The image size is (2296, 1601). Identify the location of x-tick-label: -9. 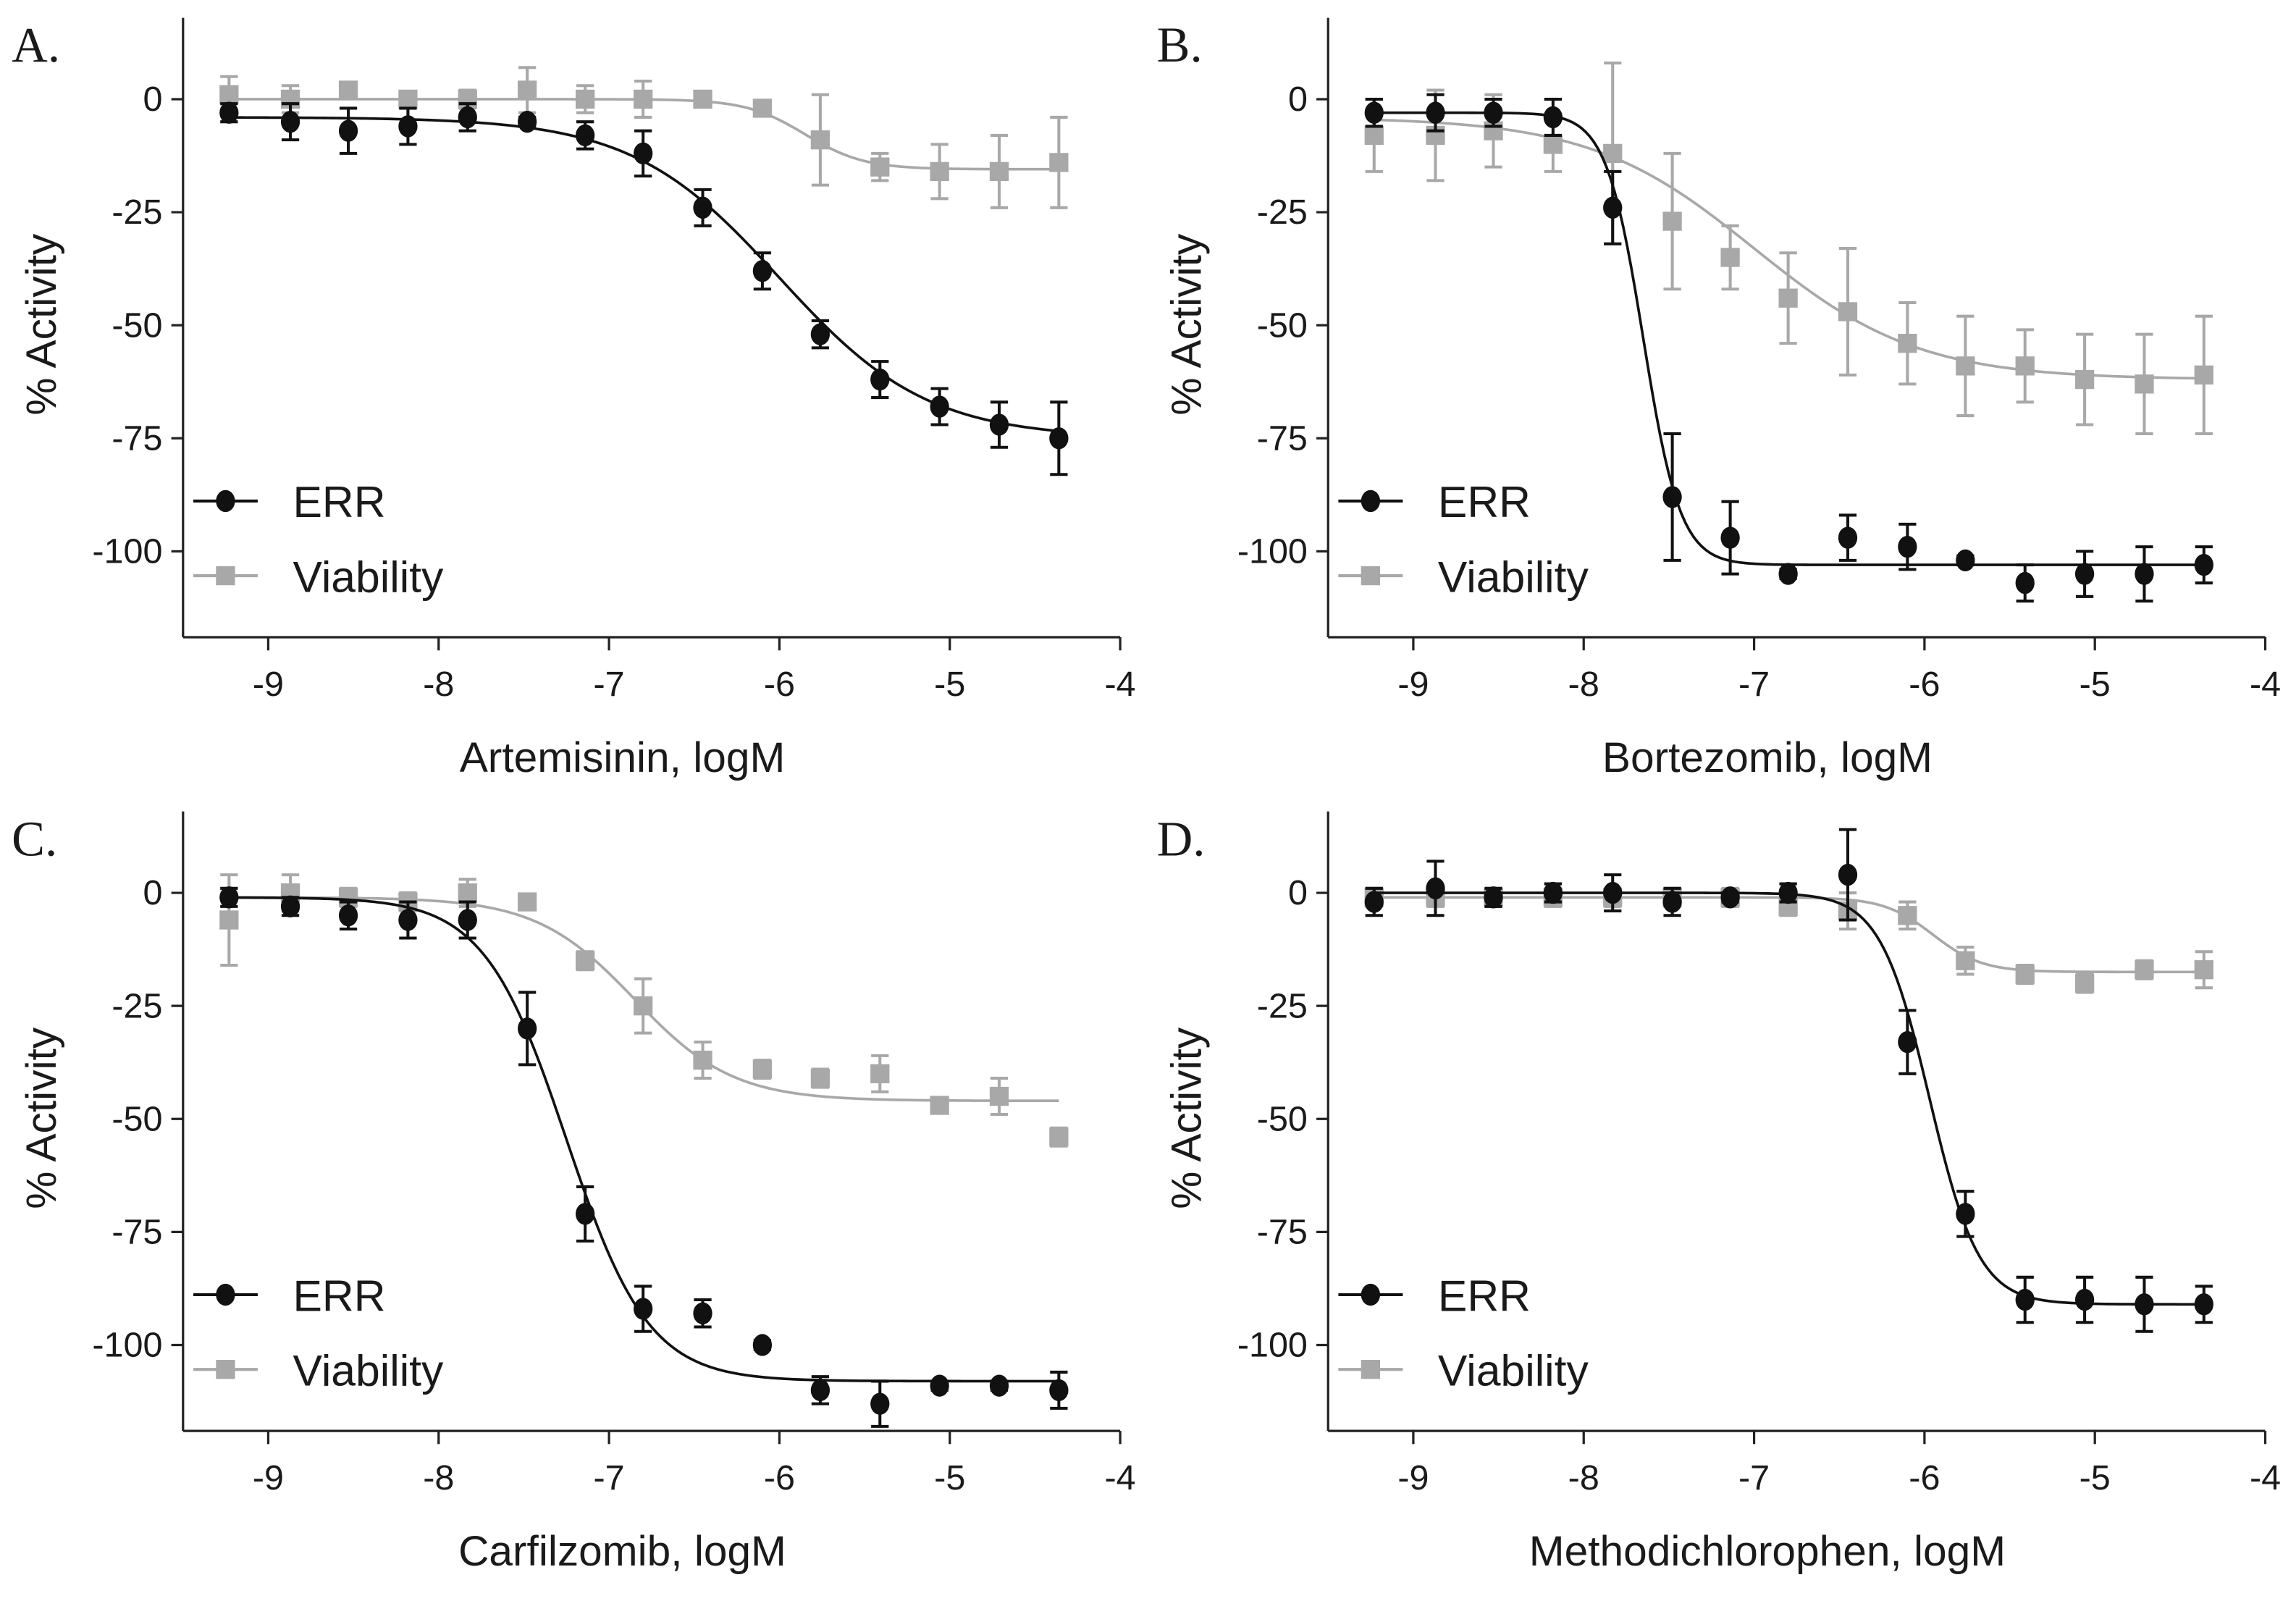
(268, 1477).